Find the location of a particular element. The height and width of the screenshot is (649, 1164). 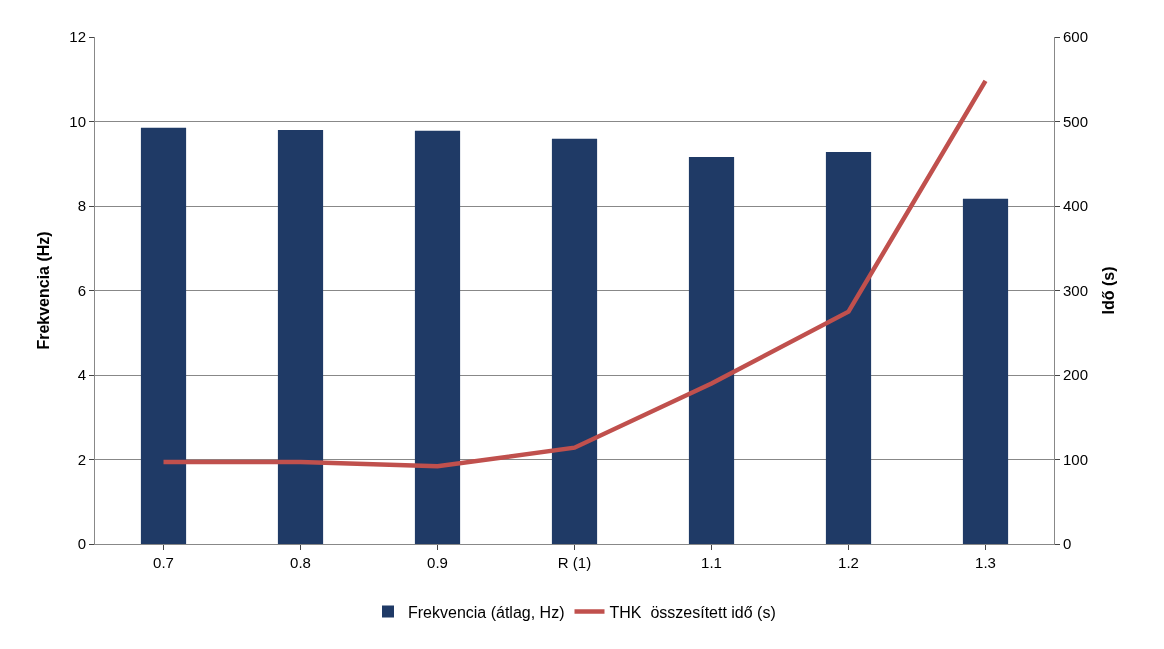

legend-label: Frekvencia (átlag, Hz) is located at coordinates (486, 612).